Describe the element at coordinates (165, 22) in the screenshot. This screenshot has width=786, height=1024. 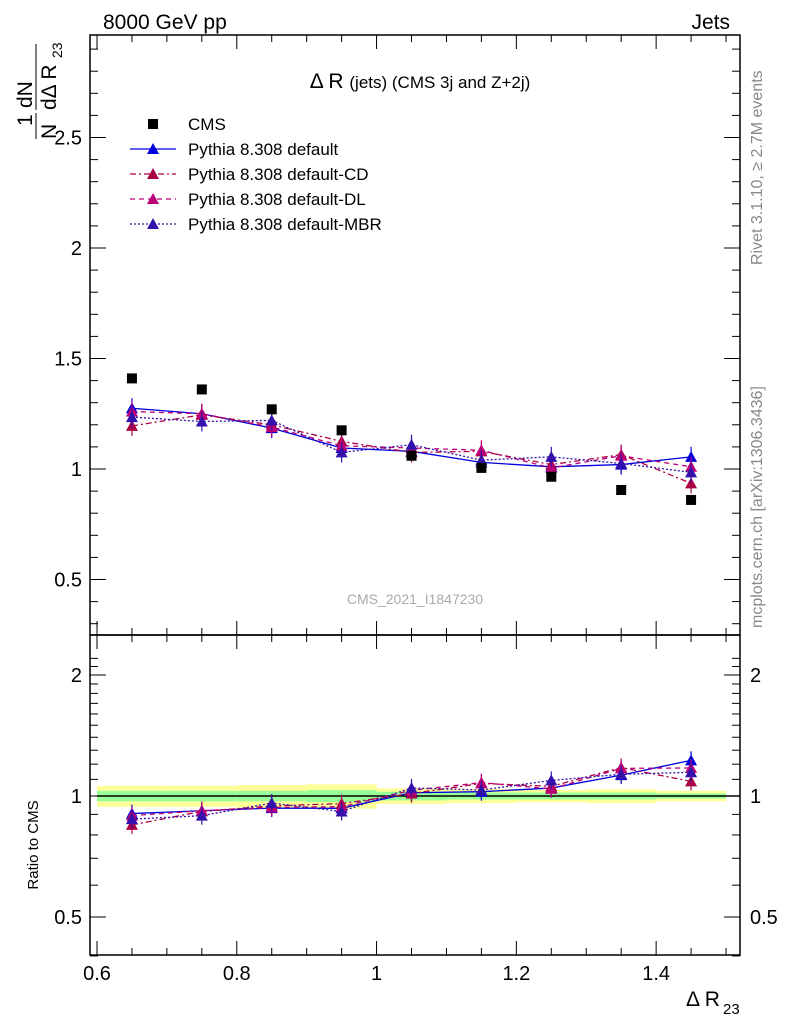
I see `header-left: 8000 GeV pp` at that location.